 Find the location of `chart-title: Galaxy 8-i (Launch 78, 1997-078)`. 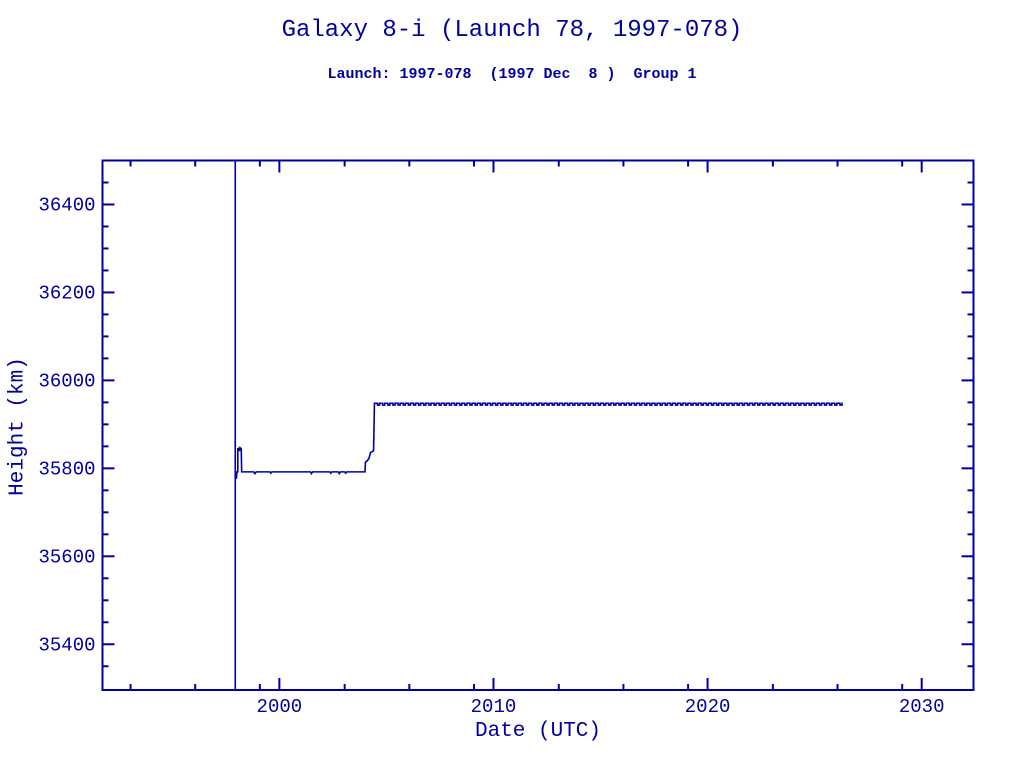

chart-title: Galaxy 8-i (Launch 78, 1997-078) is located at coordinates (512, 30).